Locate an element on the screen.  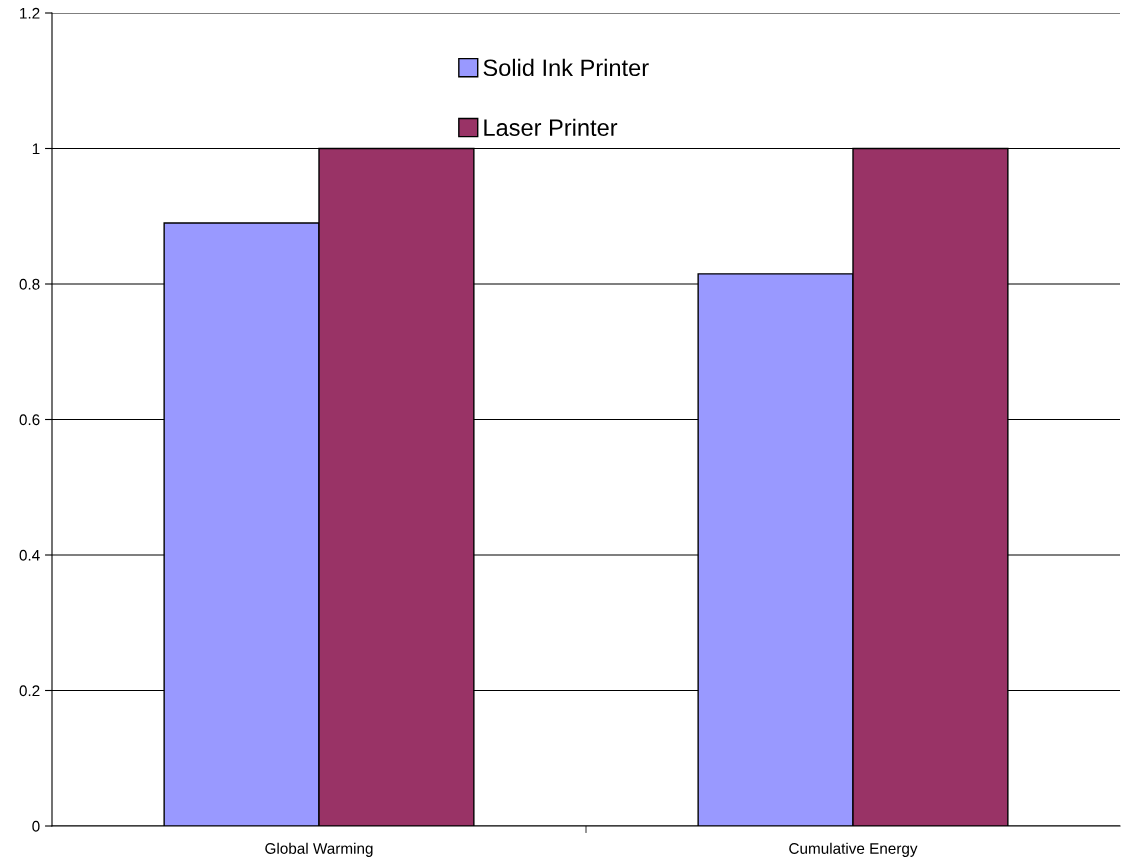
y-tick-label: 0.8 is located at coordinates (29, 284).